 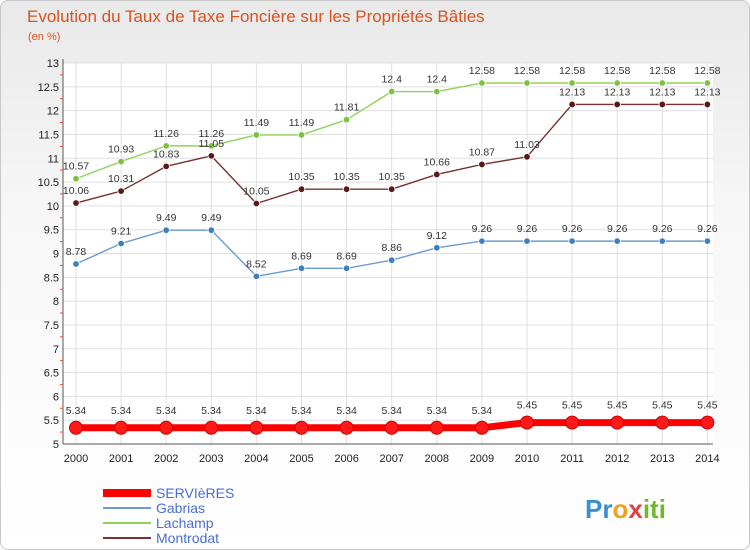 What do you see at coordinates (527, 459) in the screenshot?
I see `x-tick-label: 2010` at bounding box center [527, 459].